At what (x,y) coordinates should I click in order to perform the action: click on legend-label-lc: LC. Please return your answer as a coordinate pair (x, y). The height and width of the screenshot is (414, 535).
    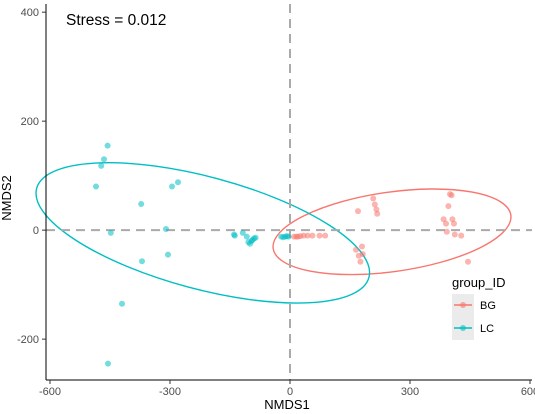
    Looking at the image, I should click on (487, 329).